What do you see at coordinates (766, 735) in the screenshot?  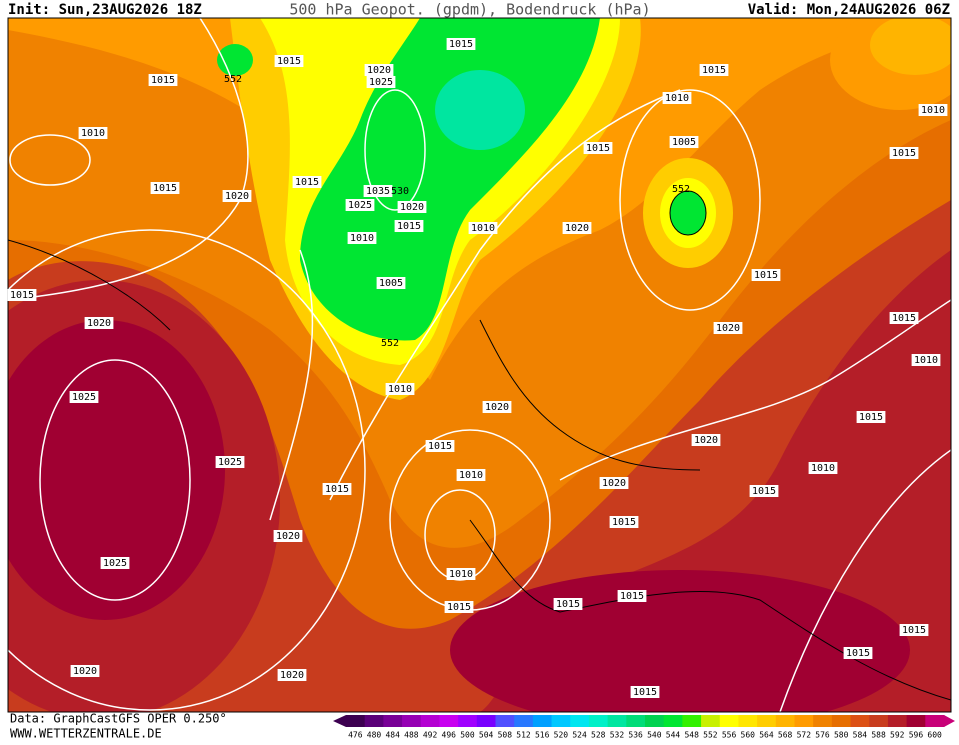 I see `scale-label: 564` at bounding box center [766, 735].